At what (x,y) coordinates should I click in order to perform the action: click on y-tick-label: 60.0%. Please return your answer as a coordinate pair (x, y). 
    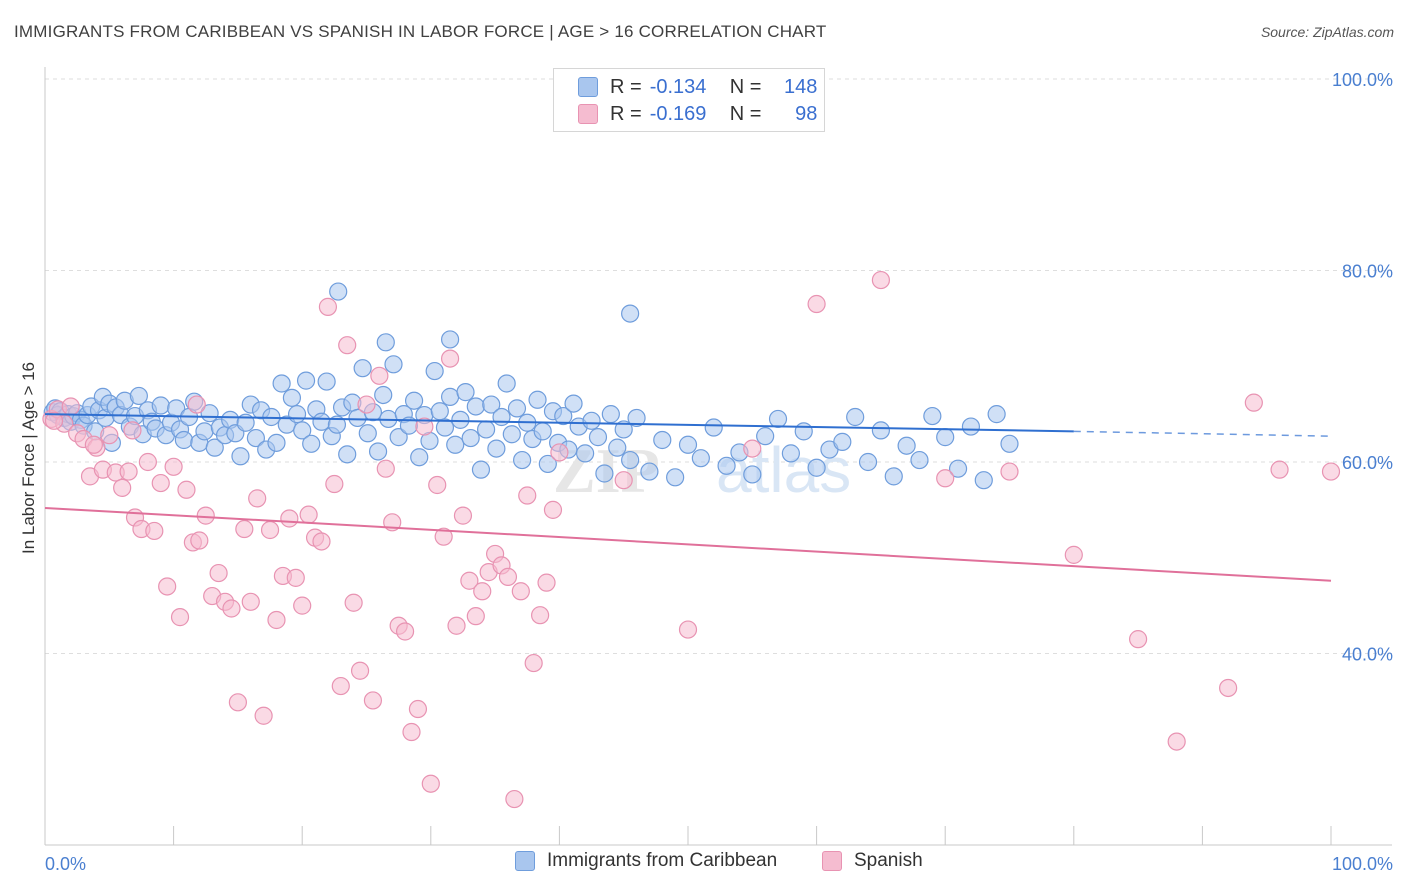
    Looking at the image, I should click on (1367, 463).